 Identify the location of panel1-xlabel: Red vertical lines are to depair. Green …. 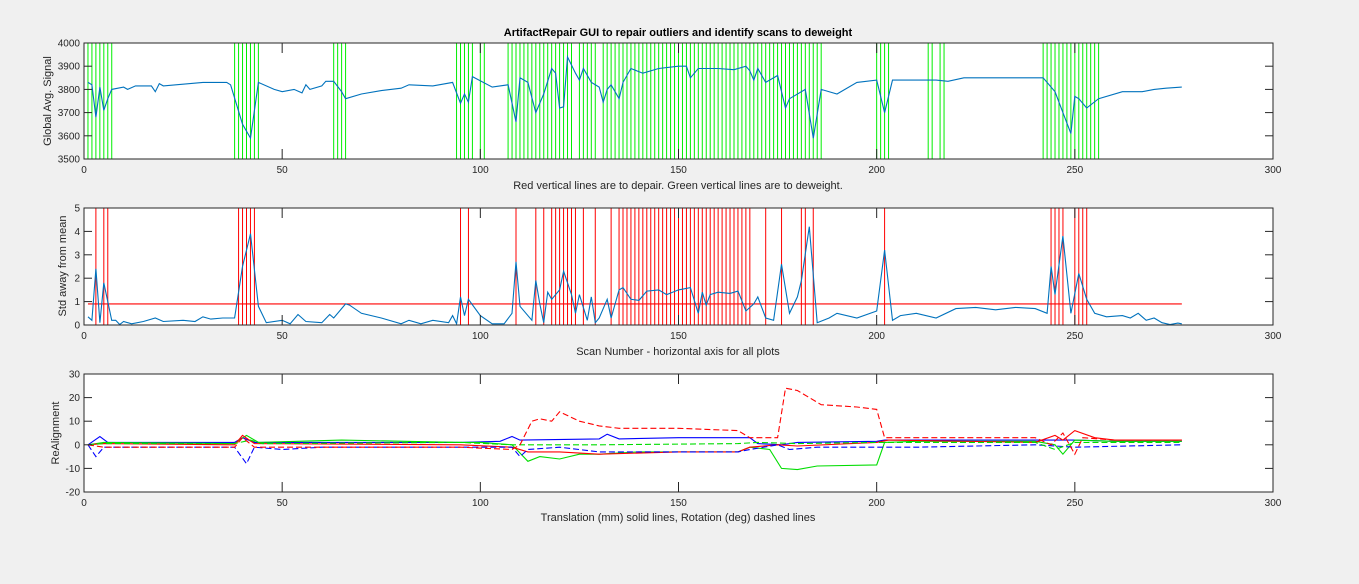
(678, 186).